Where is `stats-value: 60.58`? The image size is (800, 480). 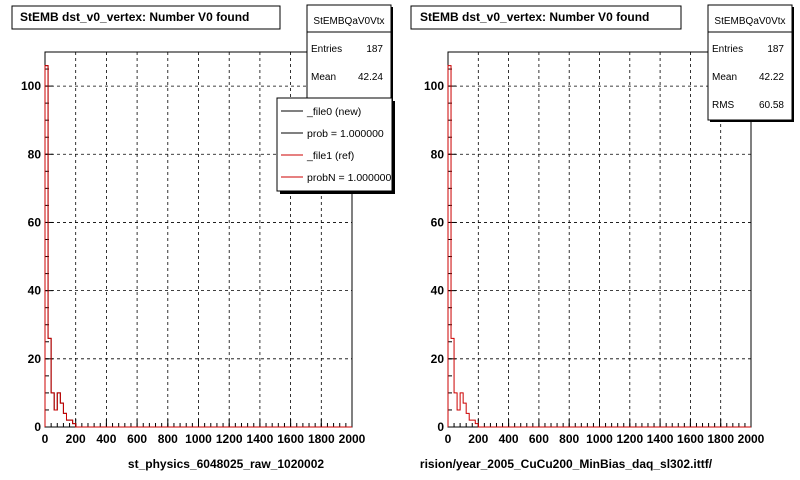 stats-value: 60.58 is located at coordinates (771, 105).